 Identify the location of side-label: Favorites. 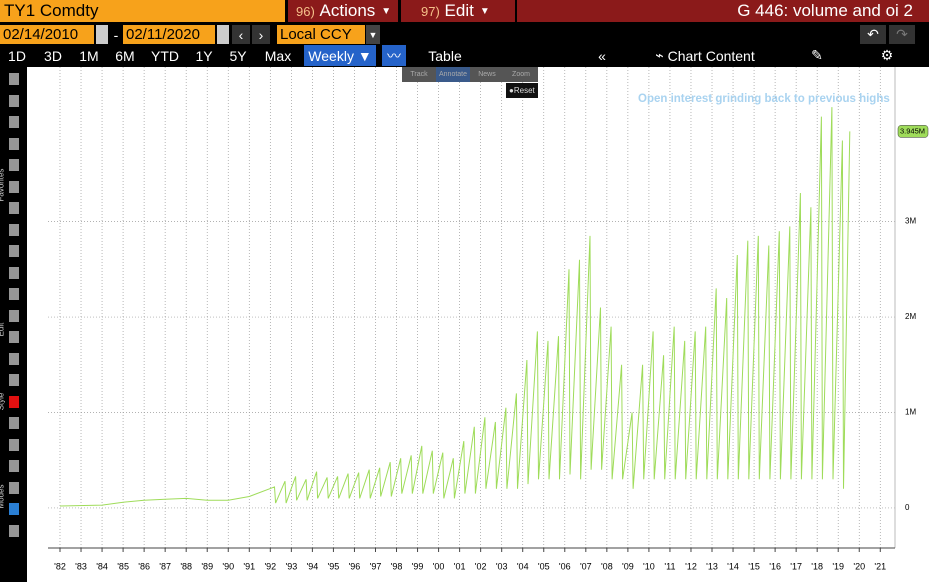
(3, 185).